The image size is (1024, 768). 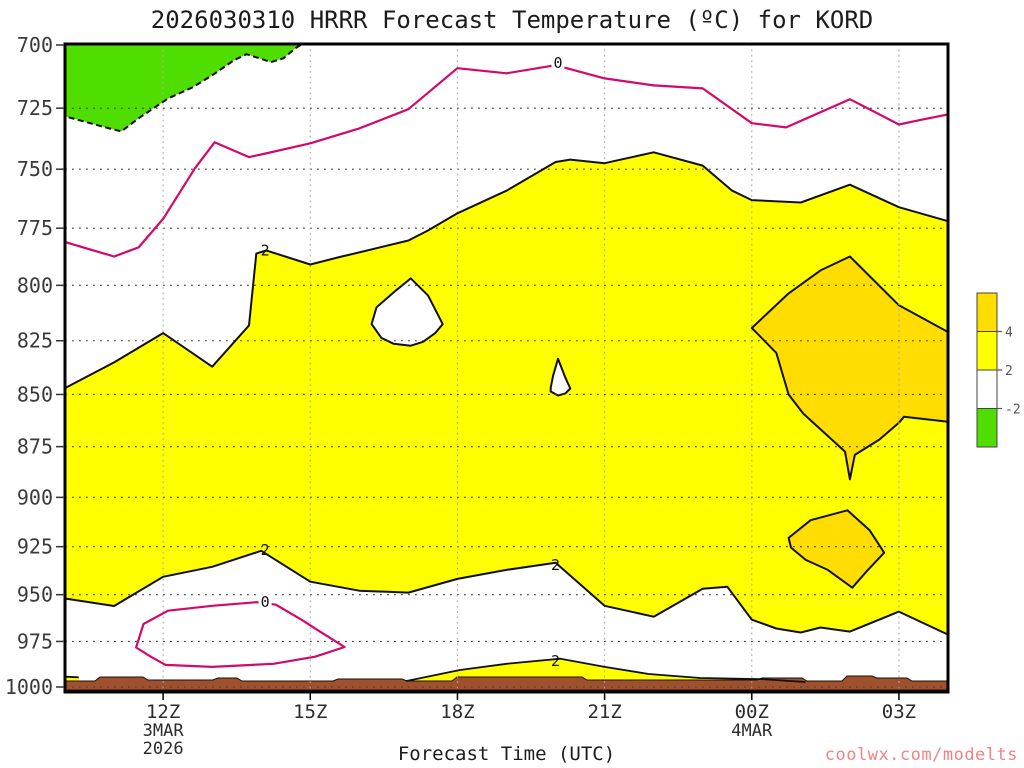 What do you see at coordinates (35, 341) in the screenshot?
I see `svg-text: 825` at bounding box center [35, 341].